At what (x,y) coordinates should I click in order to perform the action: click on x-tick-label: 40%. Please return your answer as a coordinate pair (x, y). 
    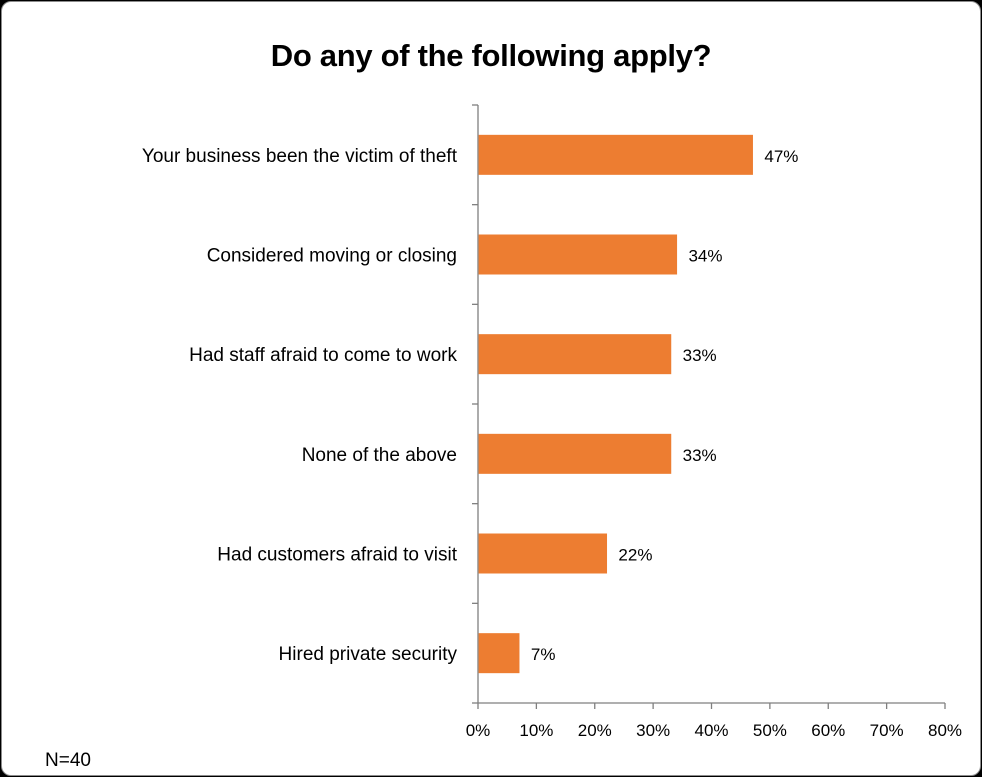
    Looking at the image, I should click on (711, 730).